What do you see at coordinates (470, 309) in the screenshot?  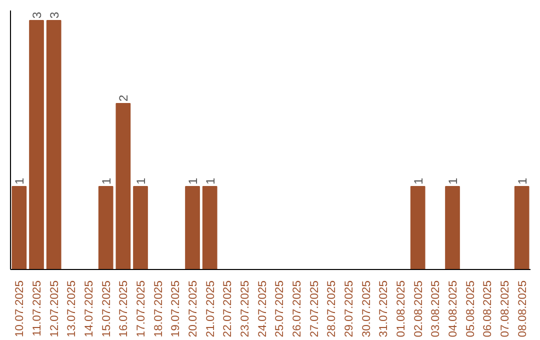 I see `x-tick-label: 05.08.2025` at bounding box center [470, 309].